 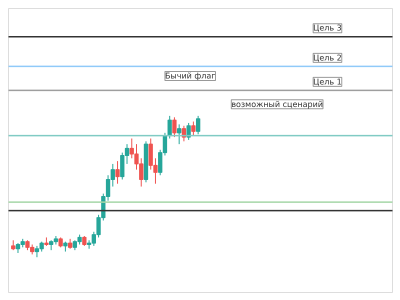 I want to click on text: Бычий флаг, so click(x=190, y=76).